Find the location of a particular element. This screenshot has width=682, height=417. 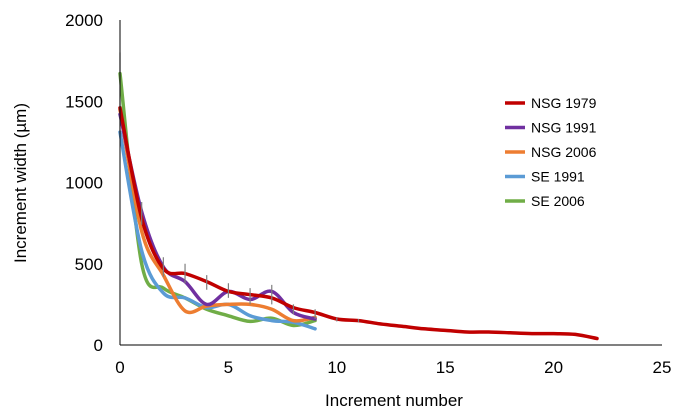

legend-label: NSG 1979 is located at coordinates (564, 103).